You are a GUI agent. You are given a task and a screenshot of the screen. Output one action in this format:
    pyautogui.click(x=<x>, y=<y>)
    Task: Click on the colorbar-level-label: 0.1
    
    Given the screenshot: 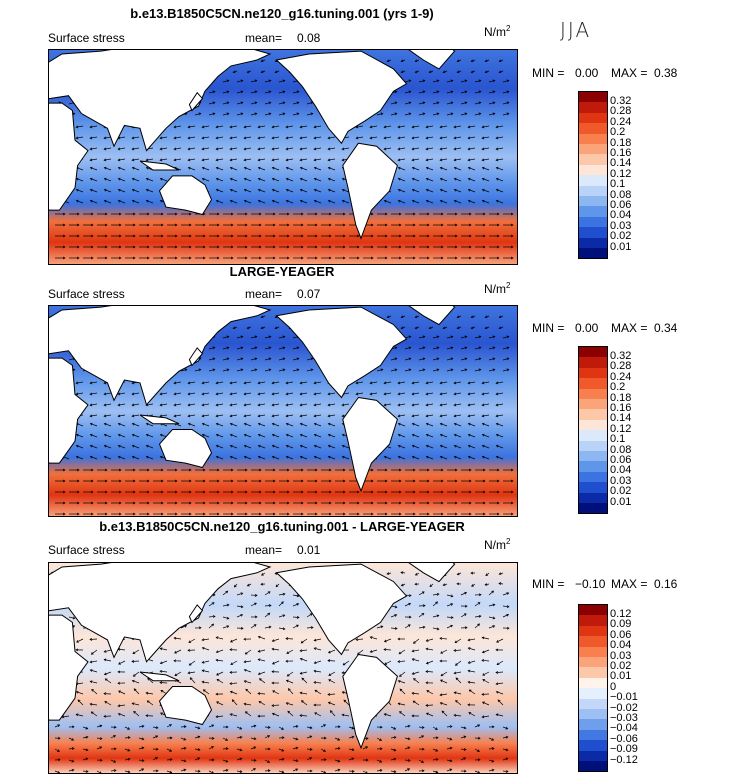 What is the action you would take?
    pyautogui.click(x=618, y=184)
    